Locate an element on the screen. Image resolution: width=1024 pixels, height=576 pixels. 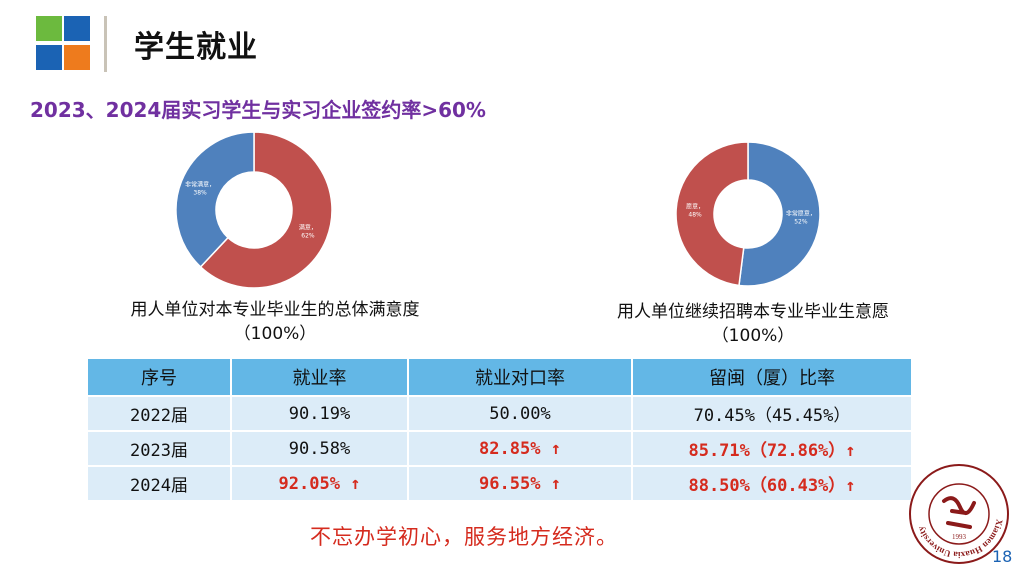
subtitle: 2023、2024届实习学生与实习企业签约率>60% is located at coordinates (258, 110).